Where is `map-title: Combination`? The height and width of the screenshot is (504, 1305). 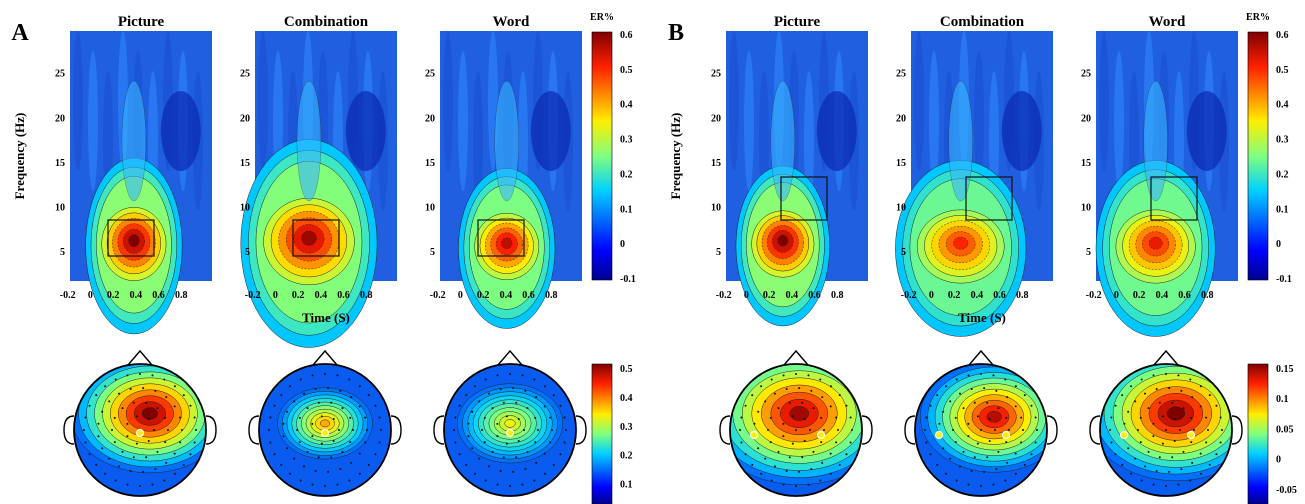
map-title: Combination is located at coordinates (982, 22).